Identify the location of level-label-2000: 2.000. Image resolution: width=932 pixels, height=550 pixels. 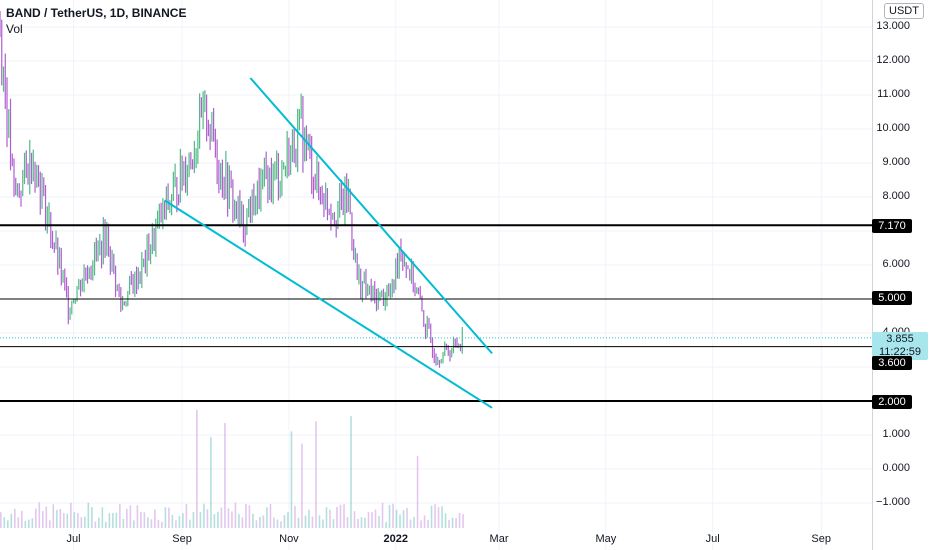
(892, 402).